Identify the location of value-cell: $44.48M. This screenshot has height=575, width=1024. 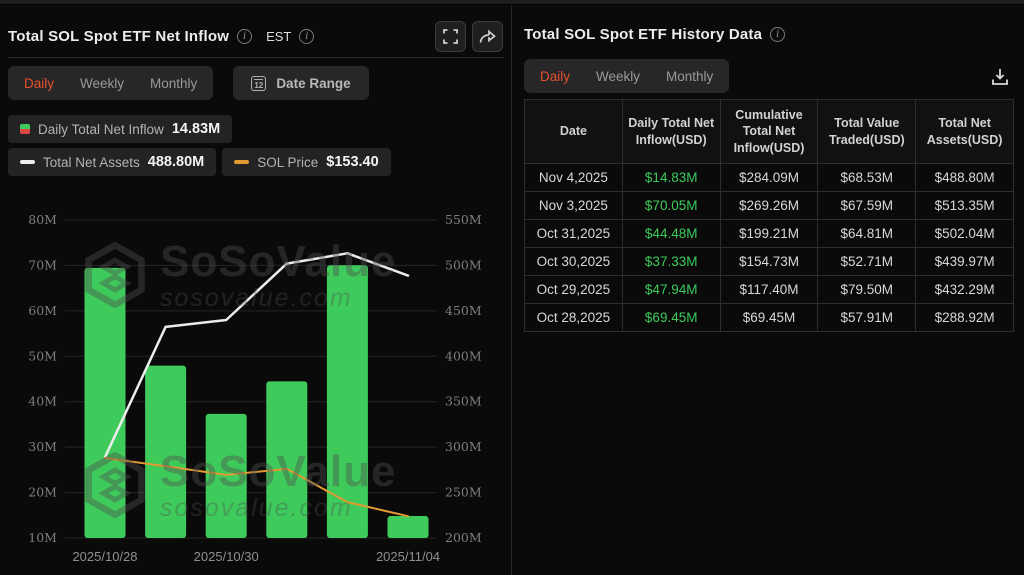
(671, 233).